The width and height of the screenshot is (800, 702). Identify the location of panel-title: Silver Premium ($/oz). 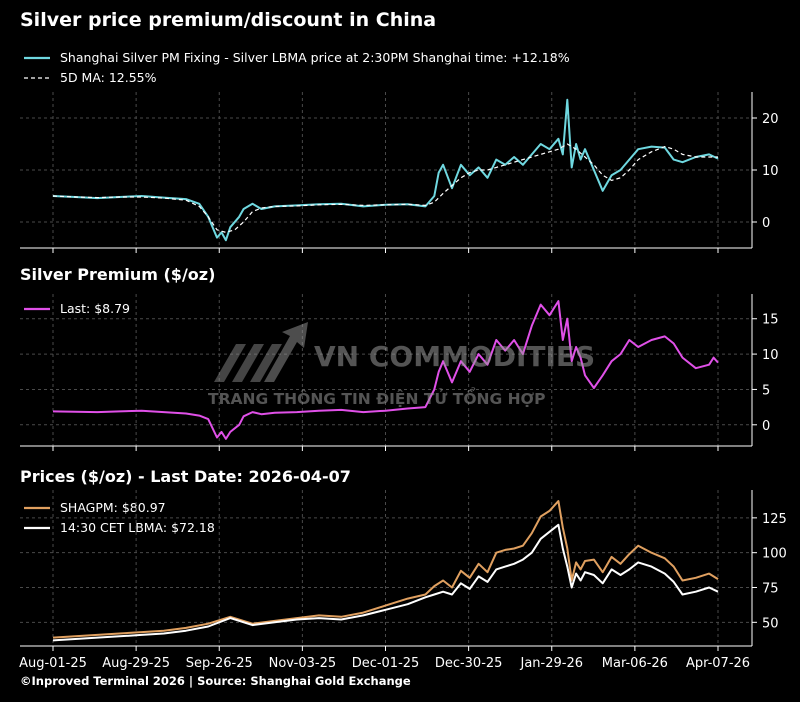
(117, 274).